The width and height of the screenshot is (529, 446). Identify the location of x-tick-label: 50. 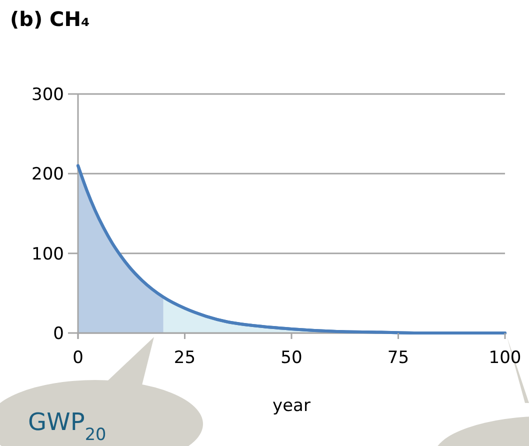
(291, 358).